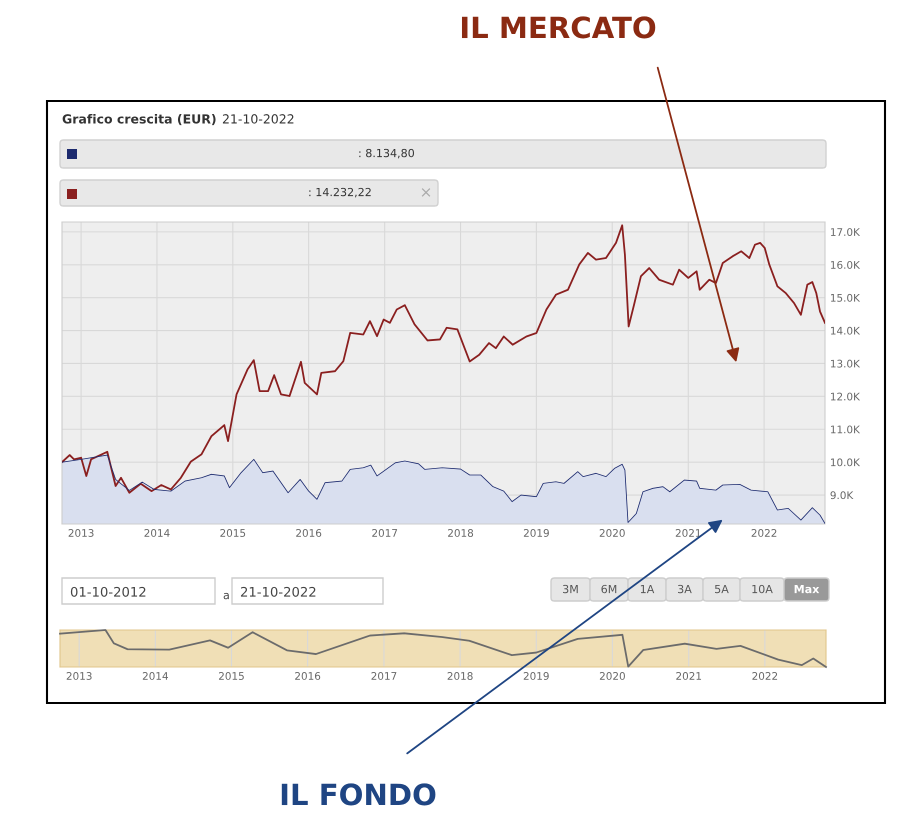 The height and width of the screenshot is (828, 909). What do you see at coordinates (559, 27) in the screenshot?
I see `text: IL MERCATO` at bounding box center [559, 27].